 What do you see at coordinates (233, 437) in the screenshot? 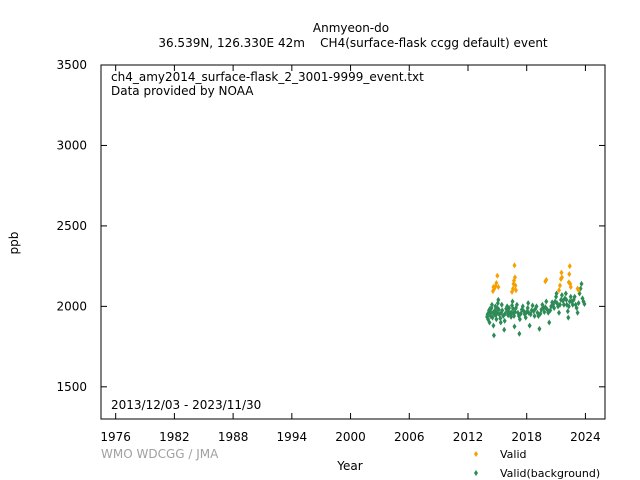
I see `x-tick-label: 1988` at bounding box center [233, 437].